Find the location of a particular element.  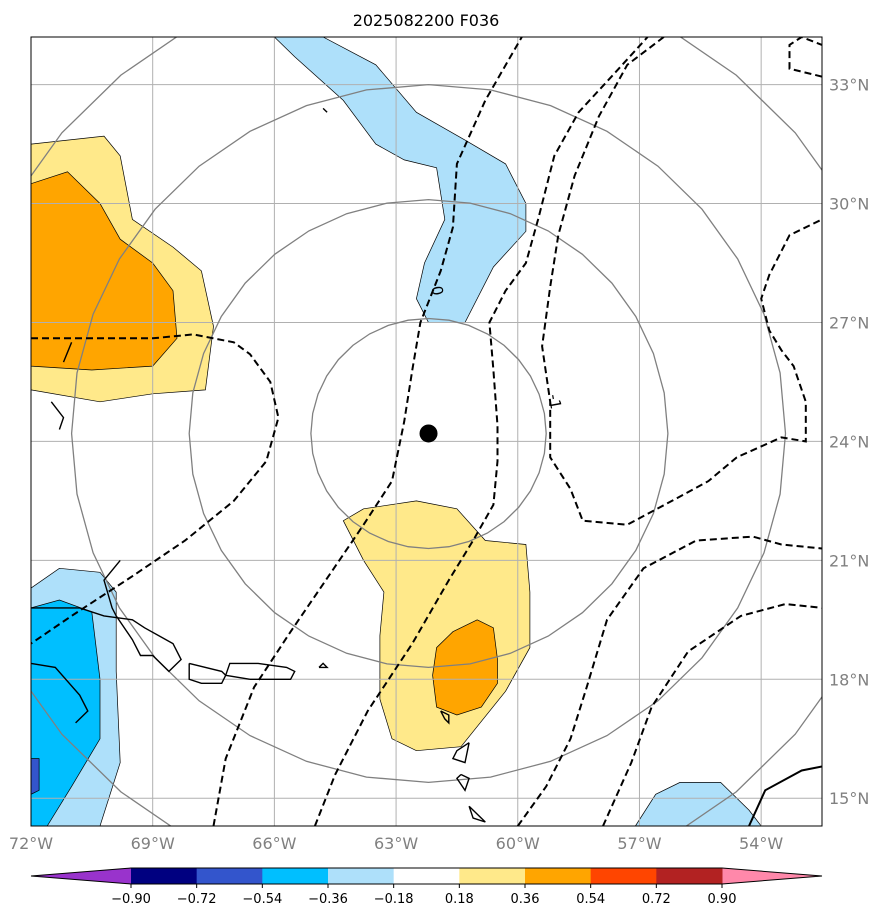

colorbar-extend-low is located at coordinates (81, 876).